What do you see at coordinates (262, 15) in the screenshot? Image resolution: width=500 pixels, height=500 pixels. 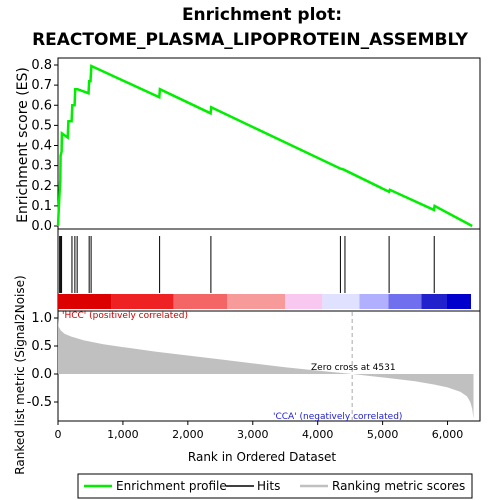 I see `chart-title-line1: Enrichment plot:` at bounding box center [262, 15].